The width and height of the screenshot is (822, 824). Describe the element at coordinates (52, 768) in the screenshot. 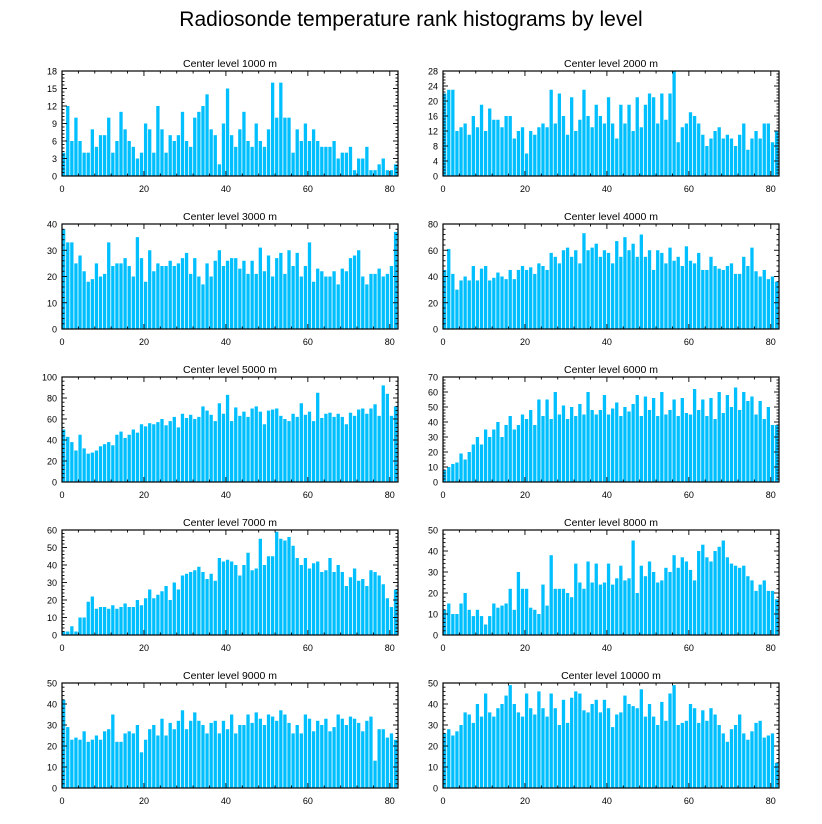

I see `y-tick-label: 10` at that location.